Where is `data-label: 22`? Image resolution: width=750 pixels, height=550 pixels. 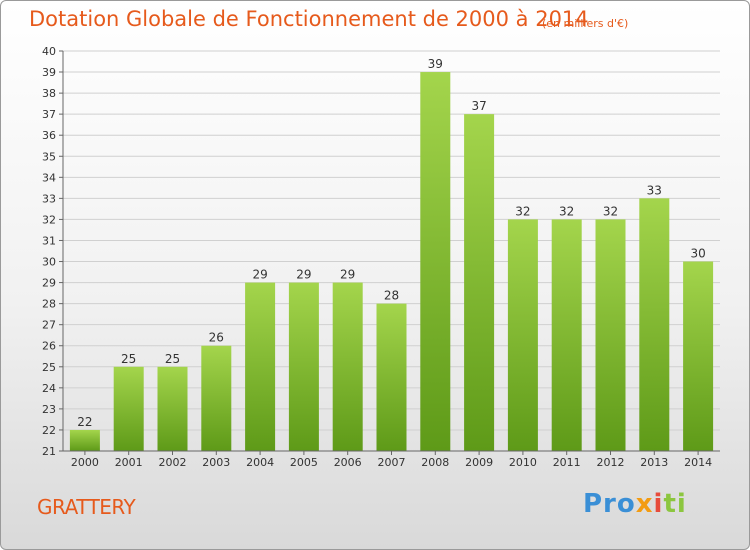
data-label: 22 is located at coordinates (84, 422).